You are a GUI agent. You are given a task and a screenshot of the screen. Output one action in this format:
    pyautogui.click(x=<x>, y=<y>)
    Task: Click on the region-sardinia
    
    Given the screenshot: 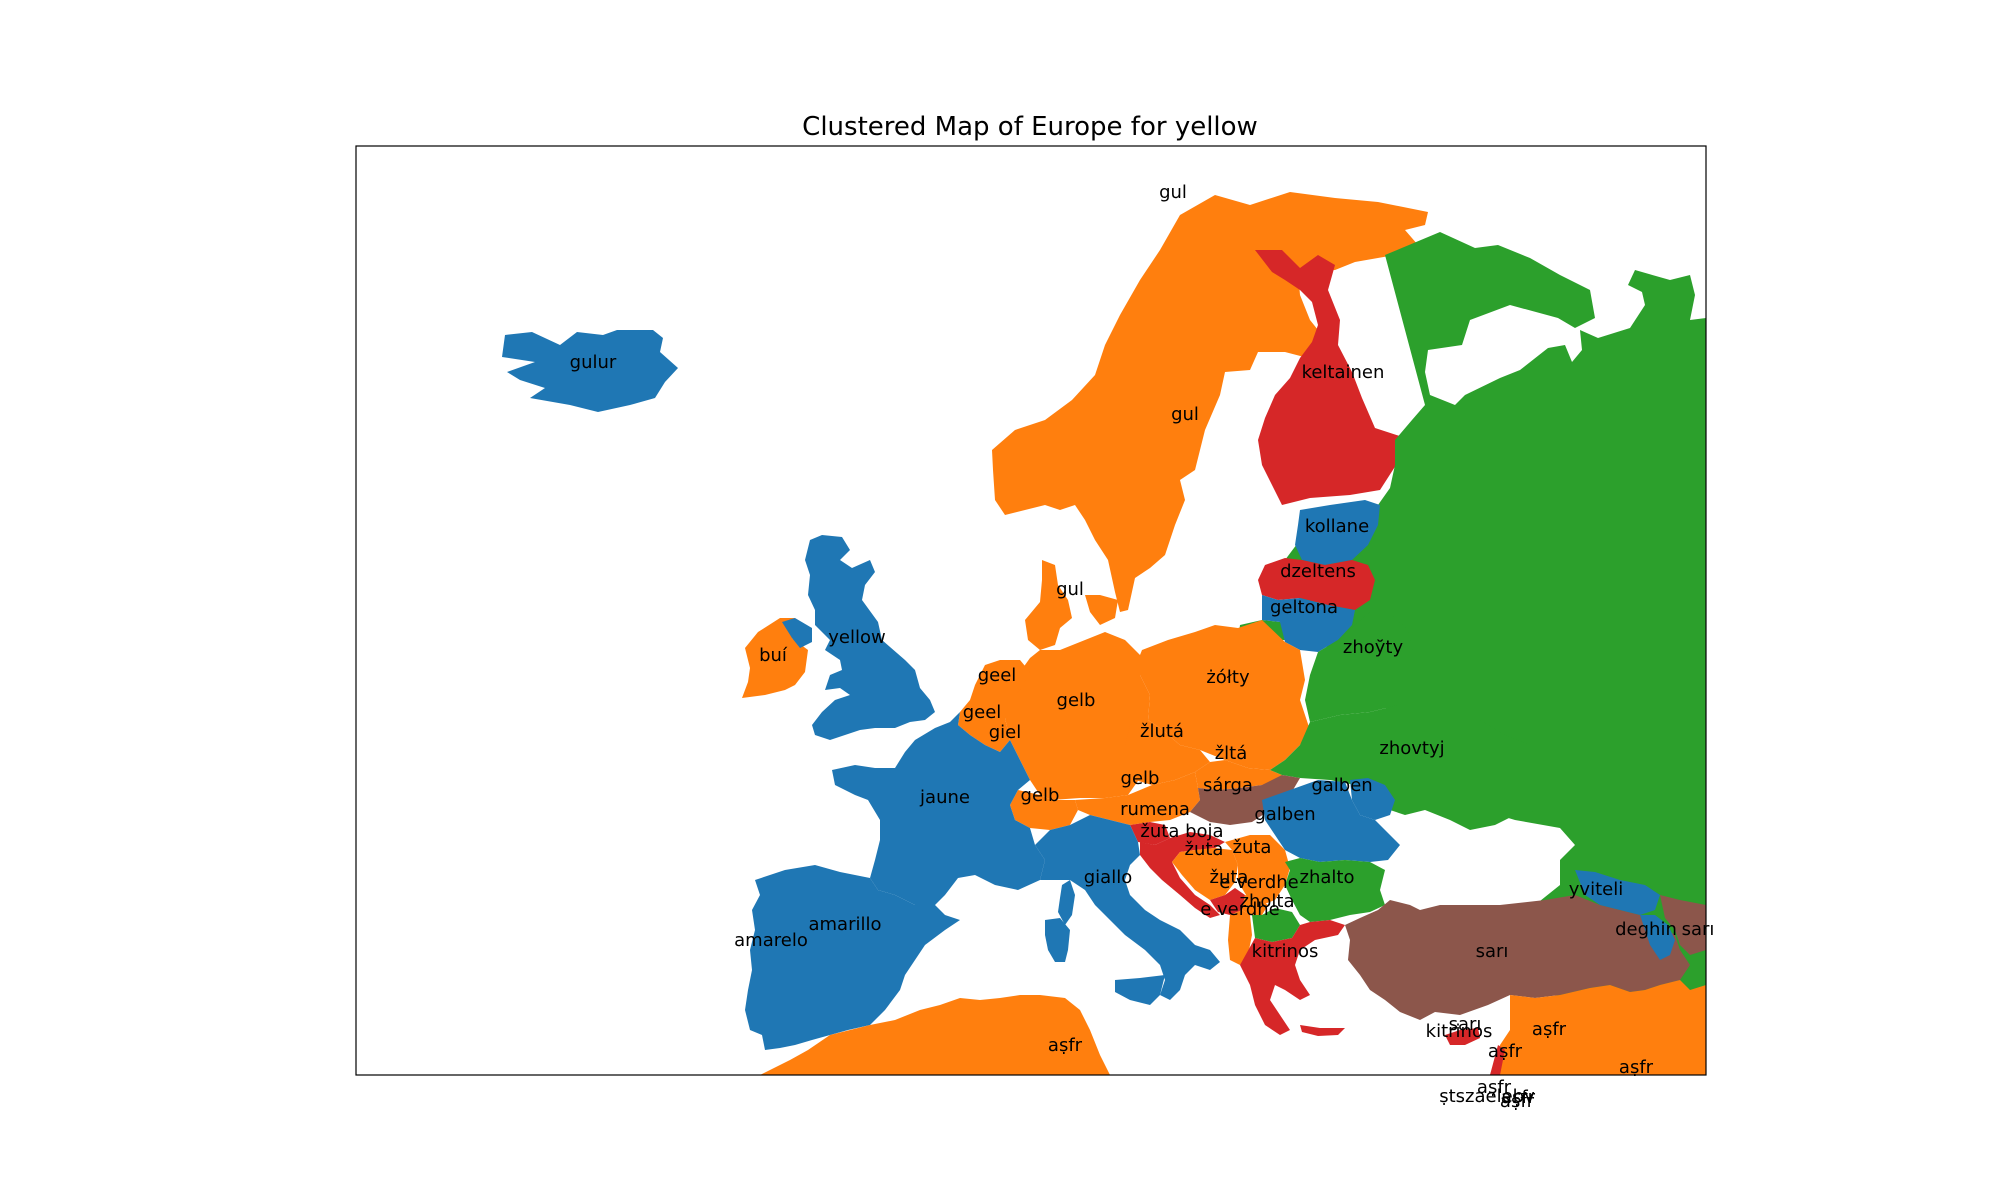 What is the action you would take?
    pyautogui.click(x=1057, y=940)
    